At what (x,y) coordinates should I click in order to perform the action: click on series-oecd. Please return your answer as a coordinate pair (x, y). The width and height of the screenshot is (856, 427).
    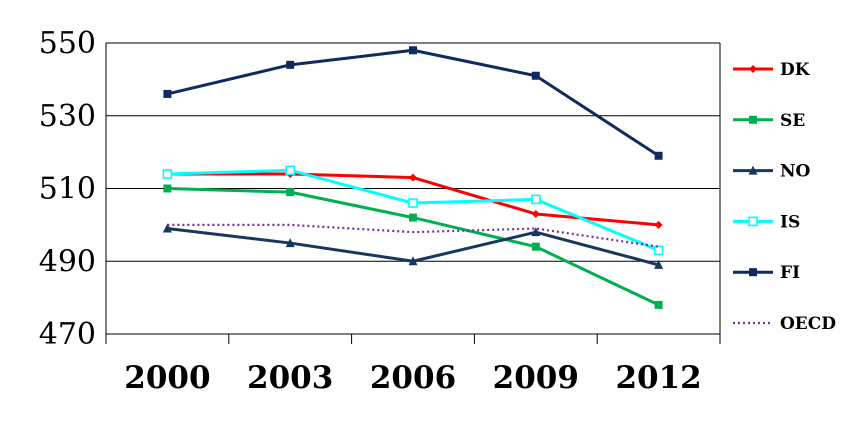
    Looking at the image, I should click on (413, 235).